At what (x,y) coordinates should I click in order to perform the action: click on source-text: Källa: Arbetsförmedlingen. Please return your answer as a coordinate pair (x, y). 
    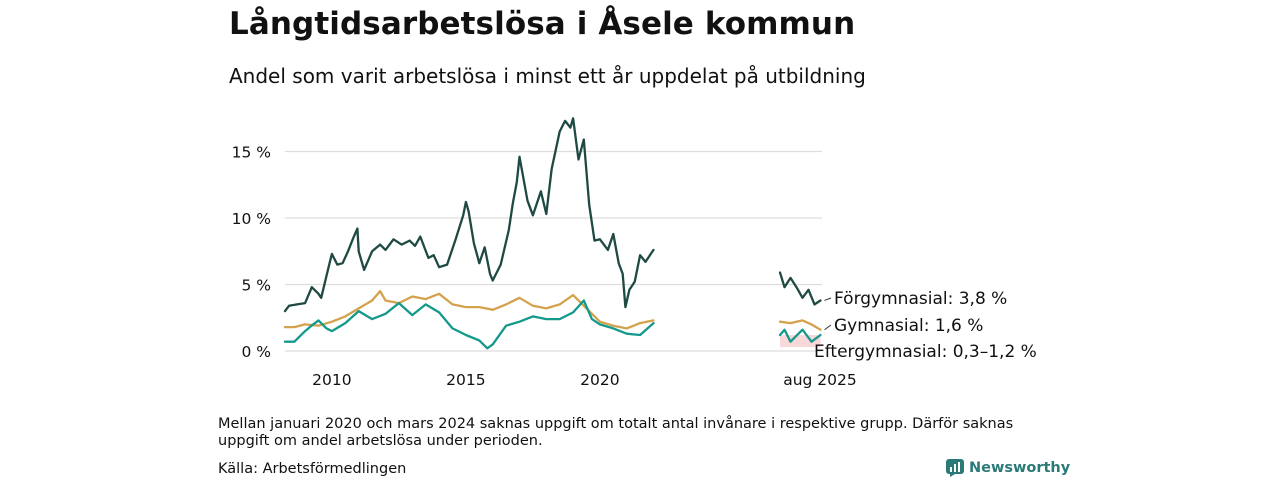
    Looking at the image, I should click on (312, 469).